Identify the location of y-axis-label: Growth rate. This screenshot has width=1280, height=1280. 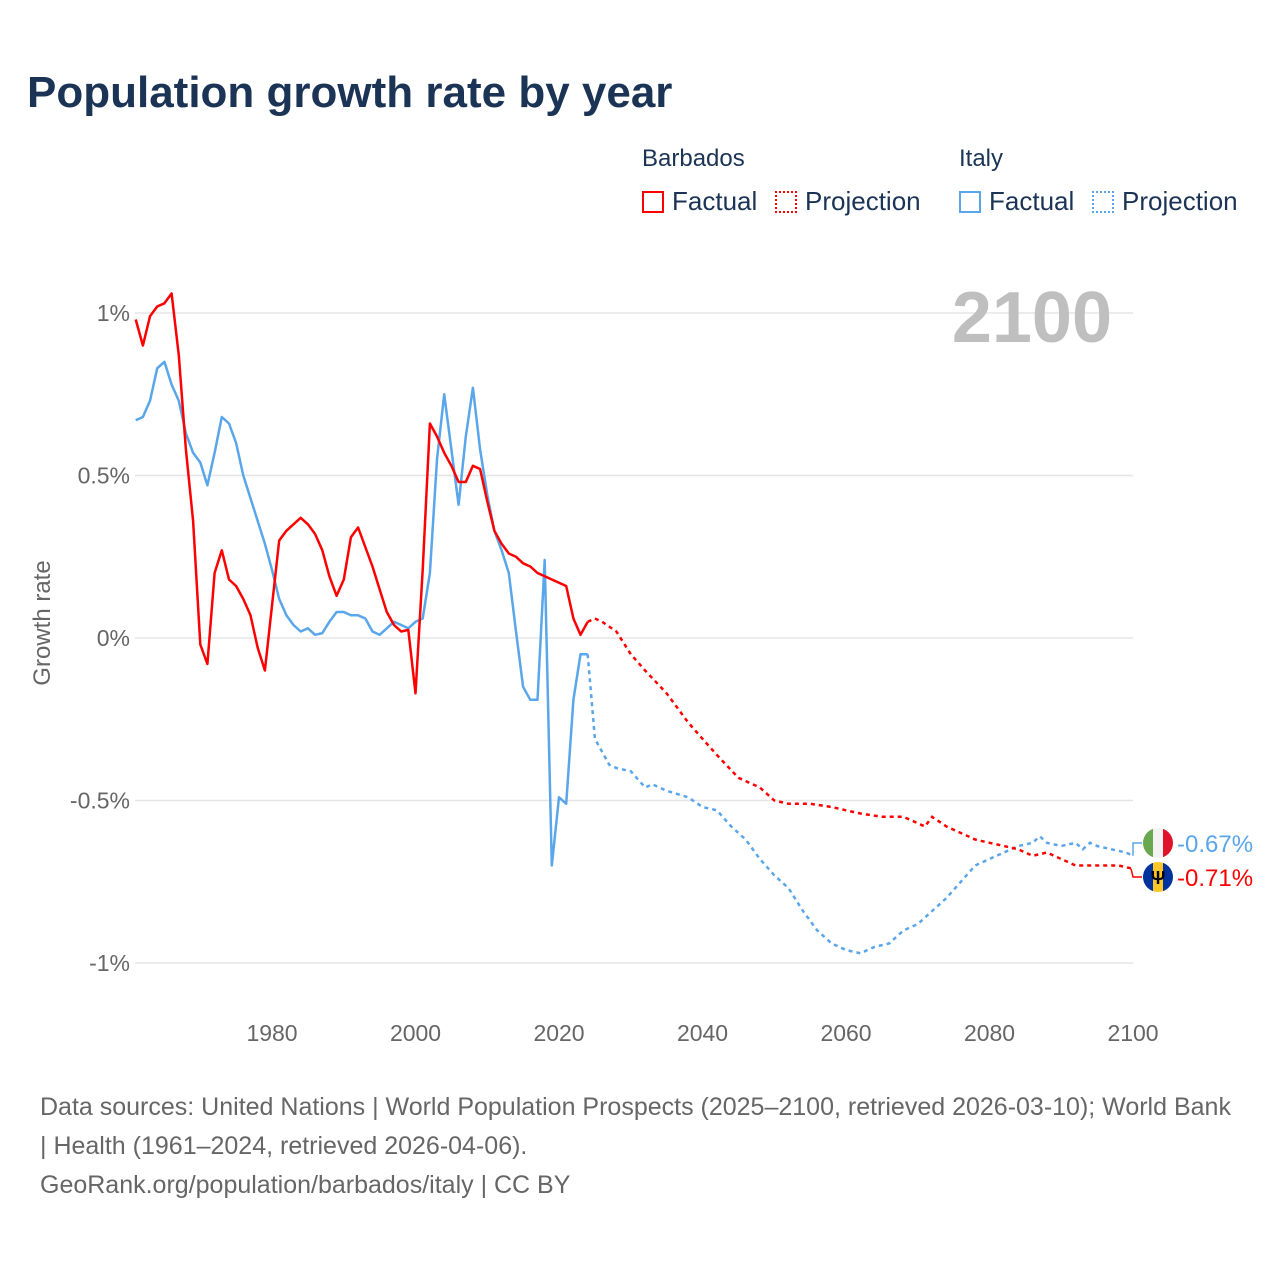
(42, 622).